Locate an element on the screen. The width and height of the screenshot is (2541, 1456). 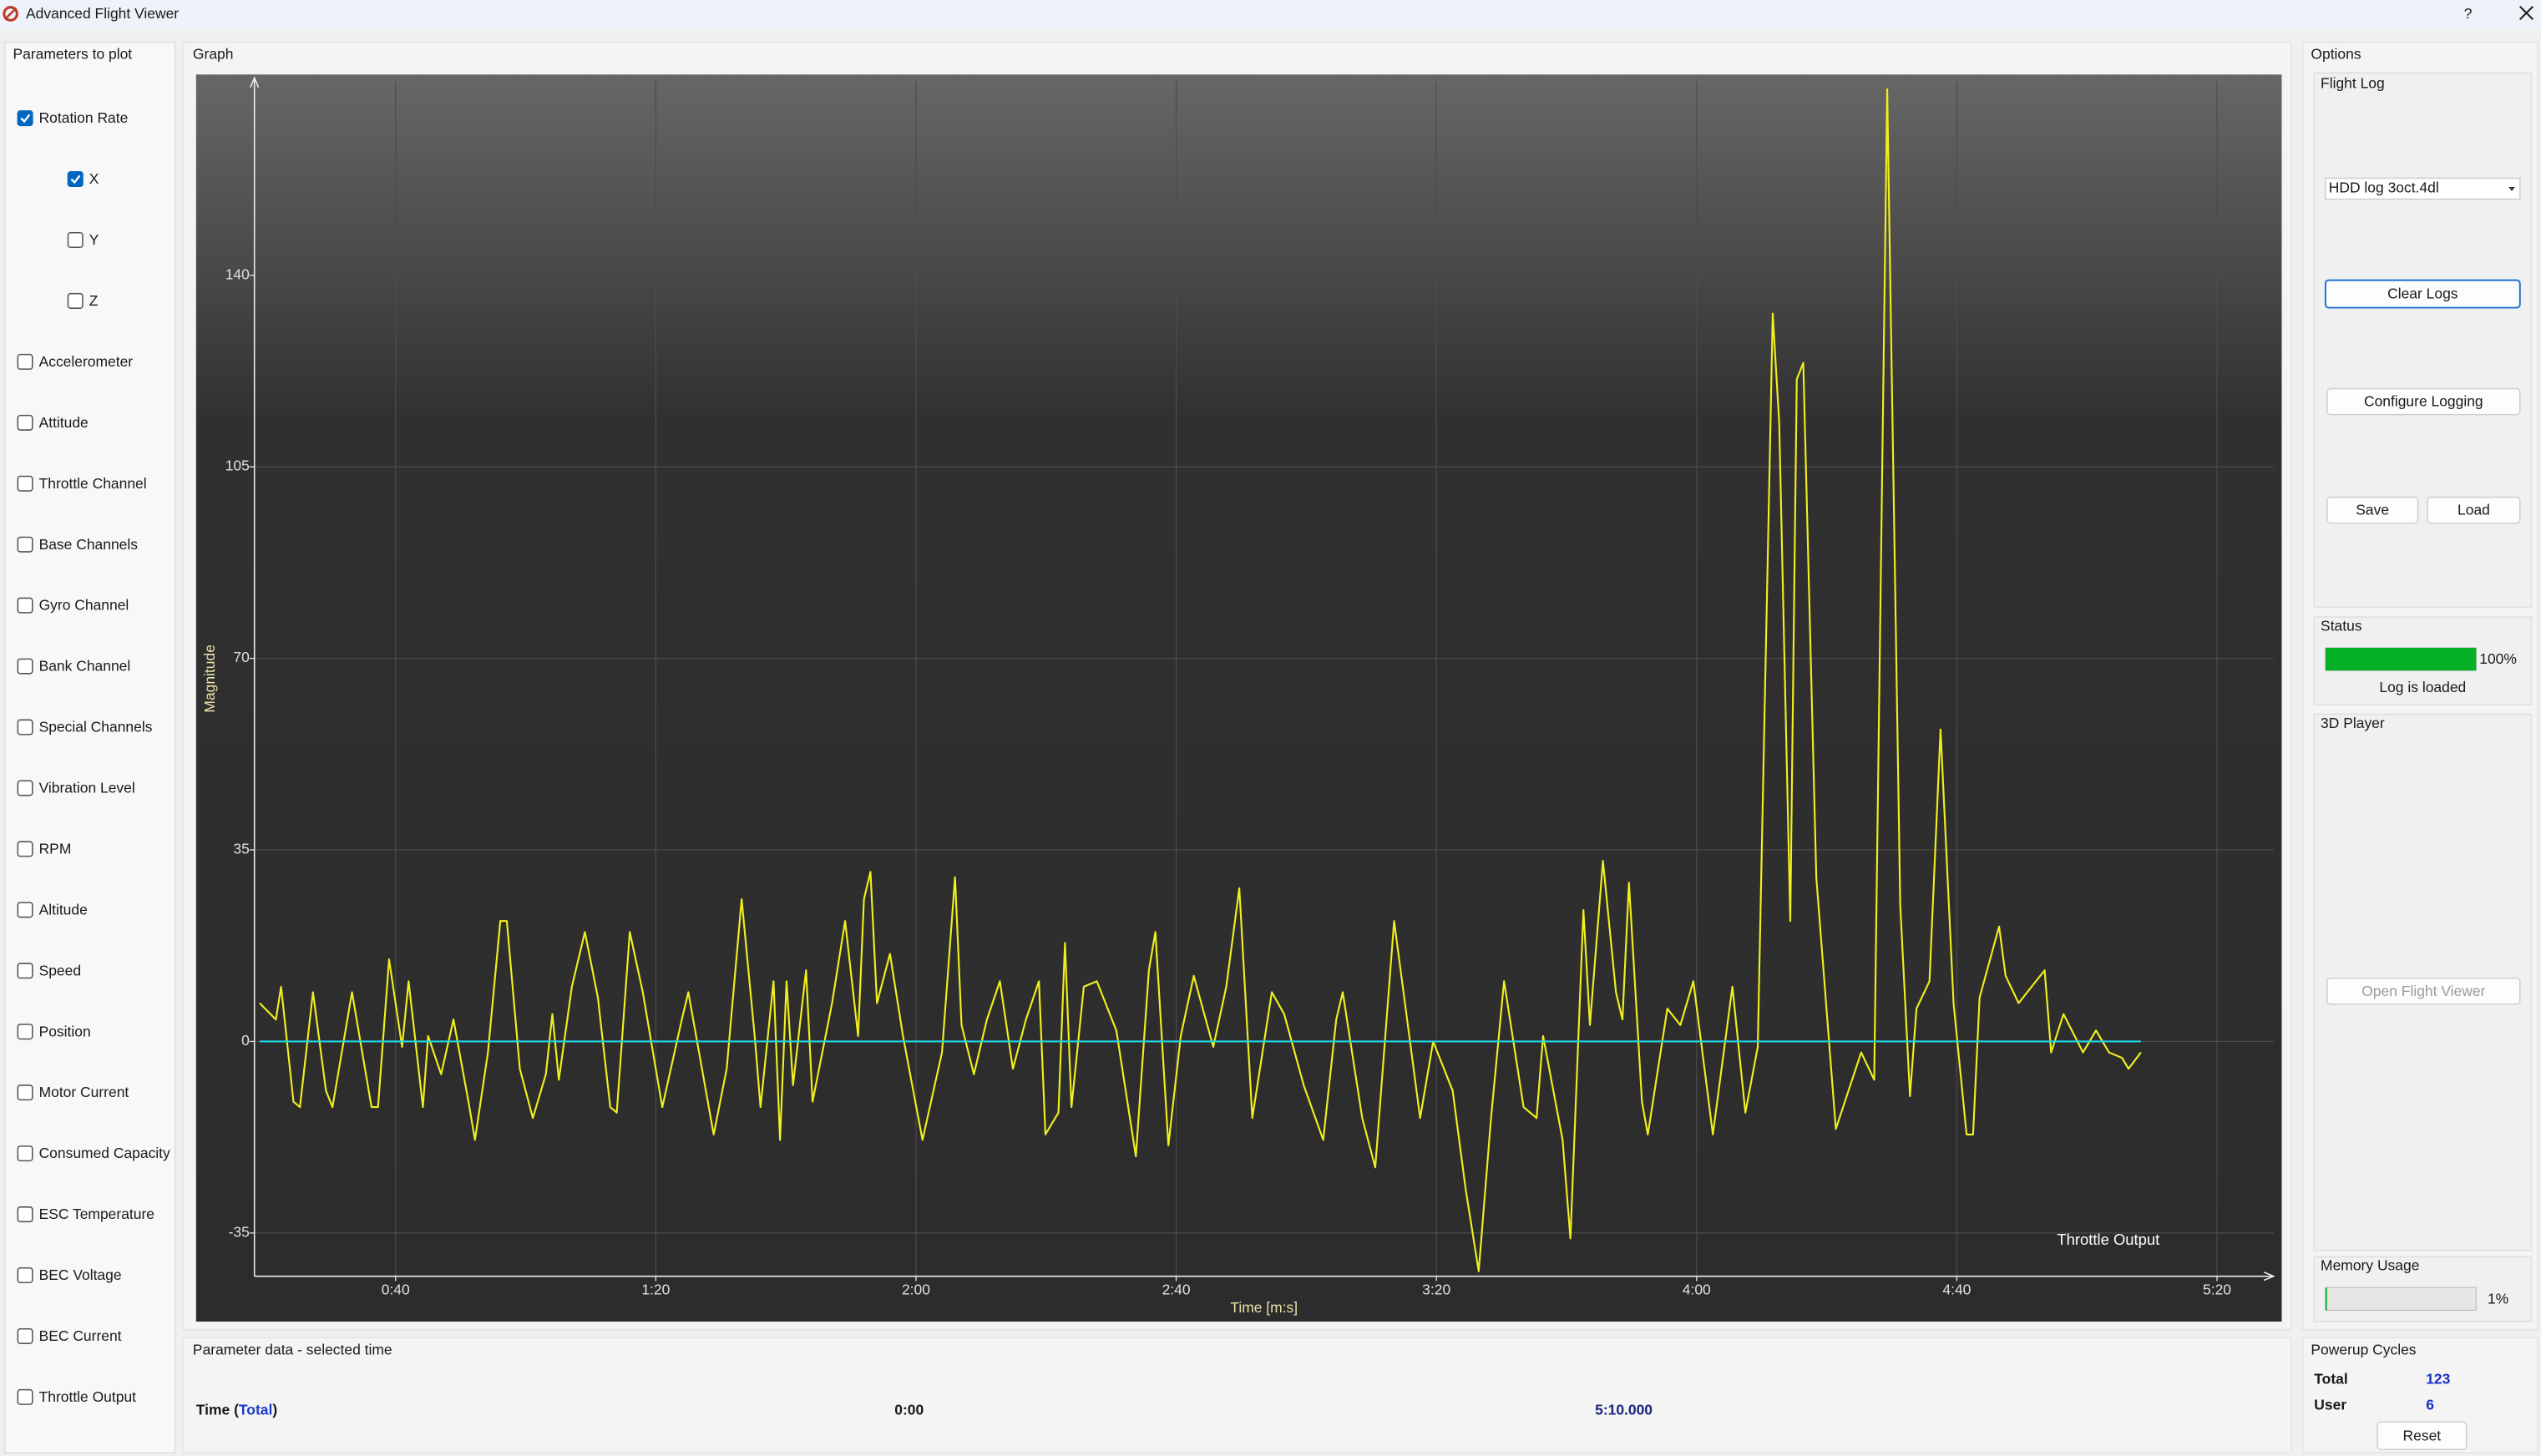
clear-logs-button-face is located at coordinates (2422, 294).